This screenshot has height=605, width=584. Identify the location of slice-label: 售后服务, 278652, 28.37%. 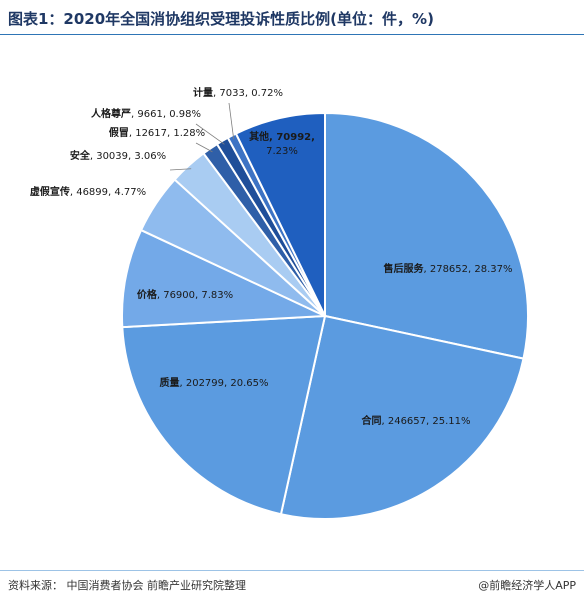
(447, 268).